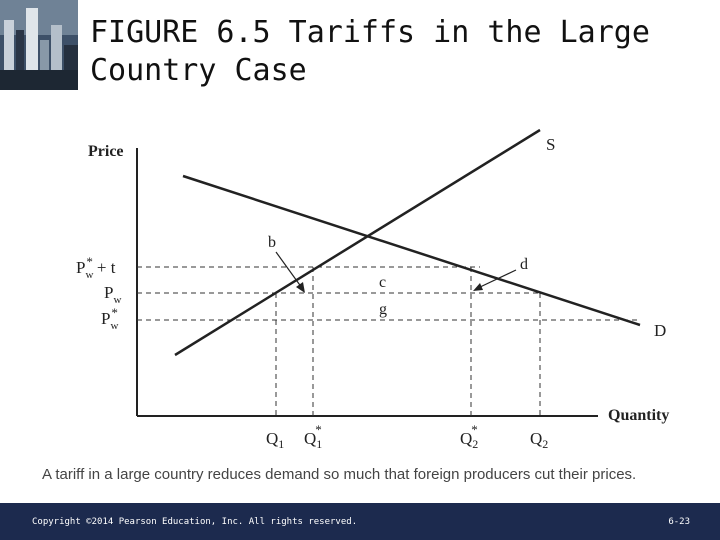 The height and width of the screenshot is (540, 720). What do you see at coordinates (383, 309) in the screenshot?
I see `point-label-g: g` at bounding box center [383, 309].